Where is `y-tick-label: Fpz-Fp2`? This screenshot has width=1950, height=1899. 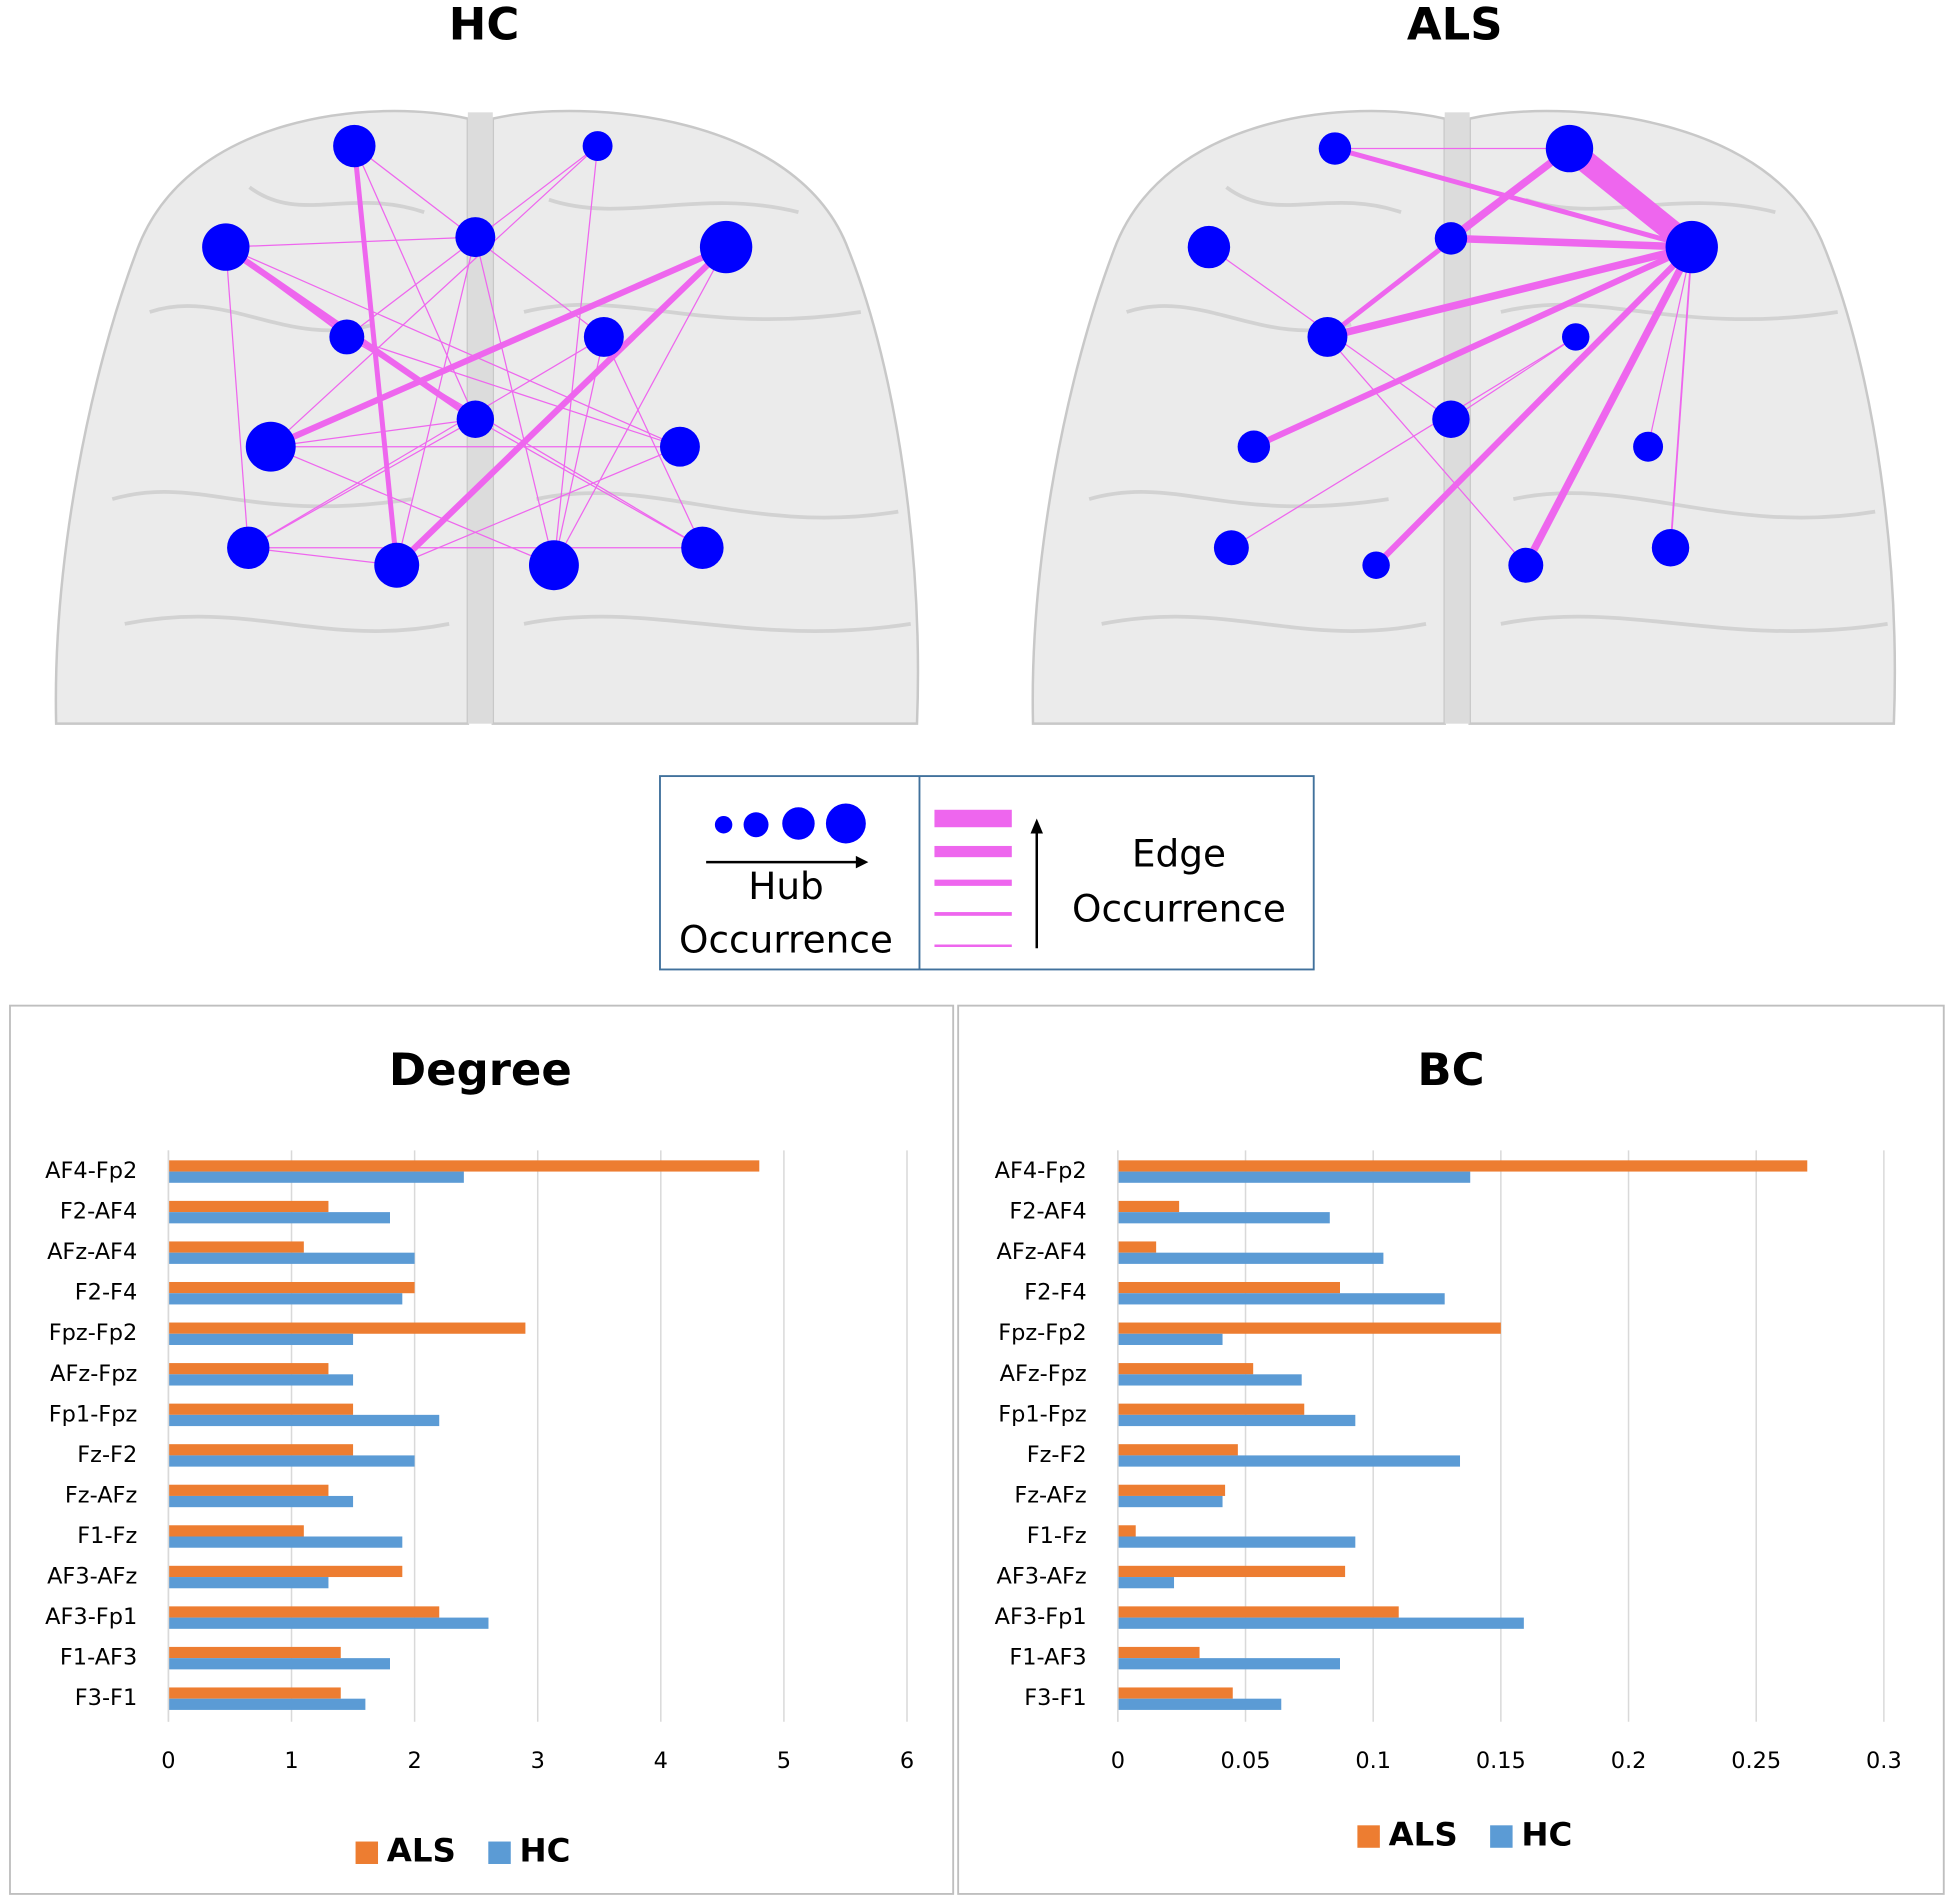 y-tick-label: Fpz-Fp2 is located at coordinates (1042, 1333).